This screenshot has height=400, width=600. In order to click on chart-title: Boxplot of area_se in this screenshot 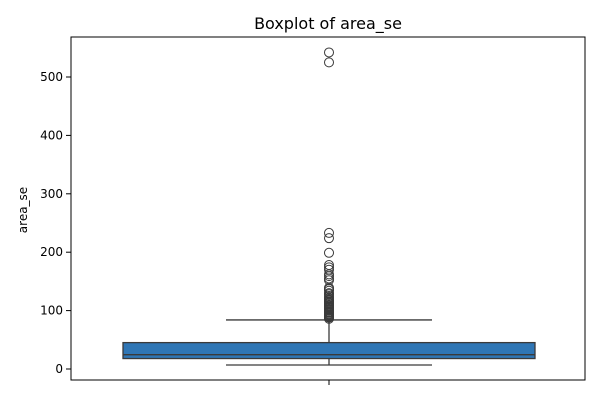, I will do `click(328, 24)`.